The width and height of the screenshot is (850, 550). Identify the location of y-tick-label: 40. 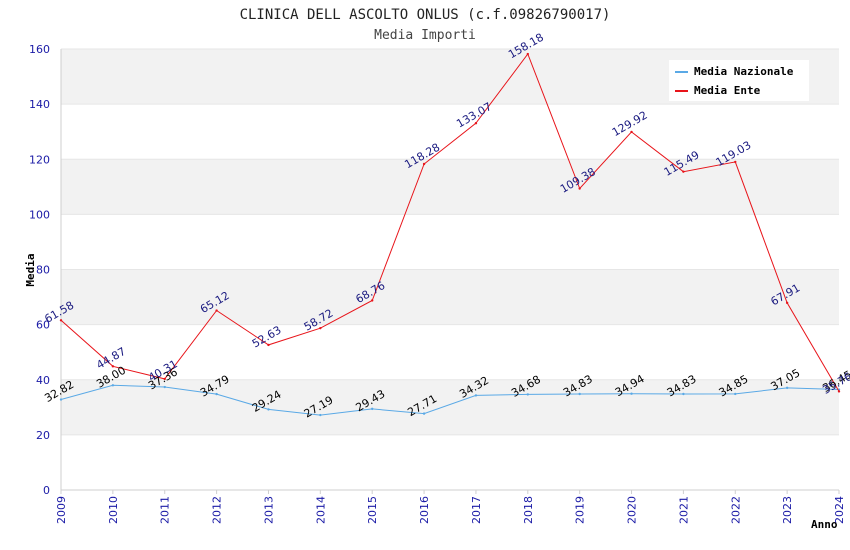
(43, 380).